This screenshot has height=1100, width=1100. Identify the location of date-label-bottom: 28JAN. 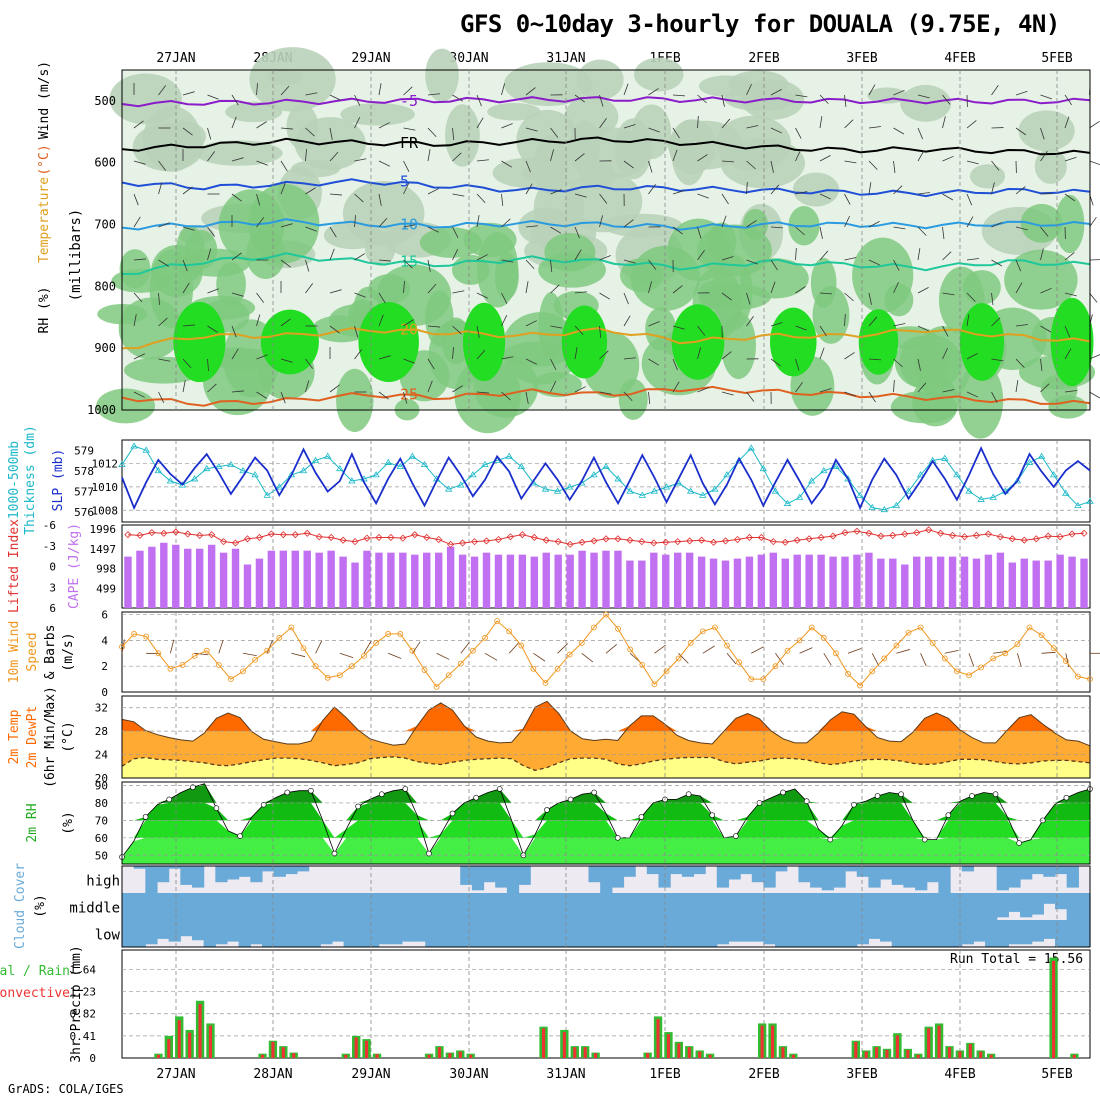
(272, 1074).